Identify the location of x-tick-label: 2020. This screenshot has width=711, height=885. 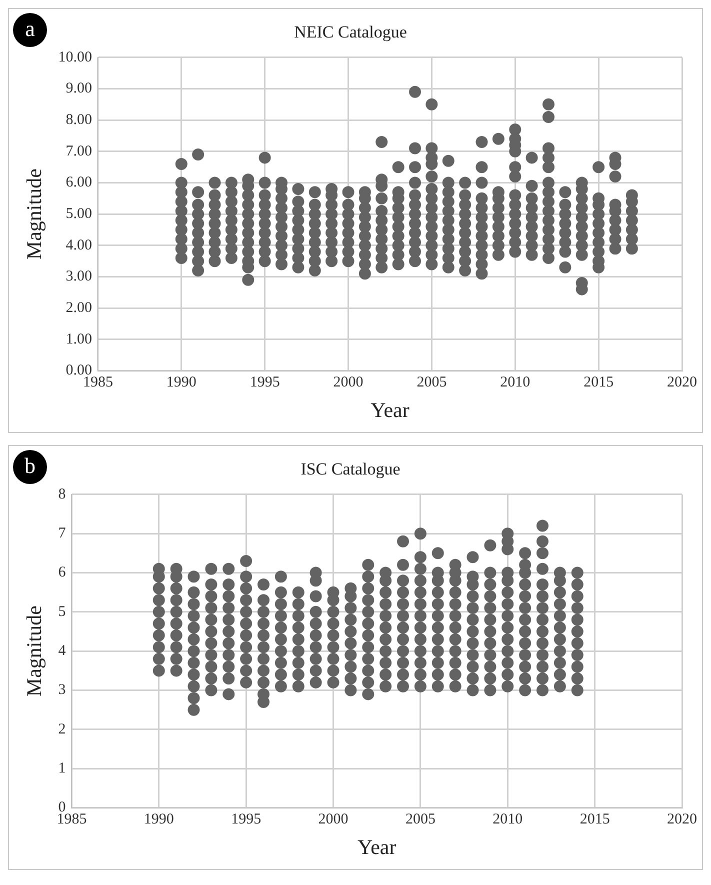
(682, 382).